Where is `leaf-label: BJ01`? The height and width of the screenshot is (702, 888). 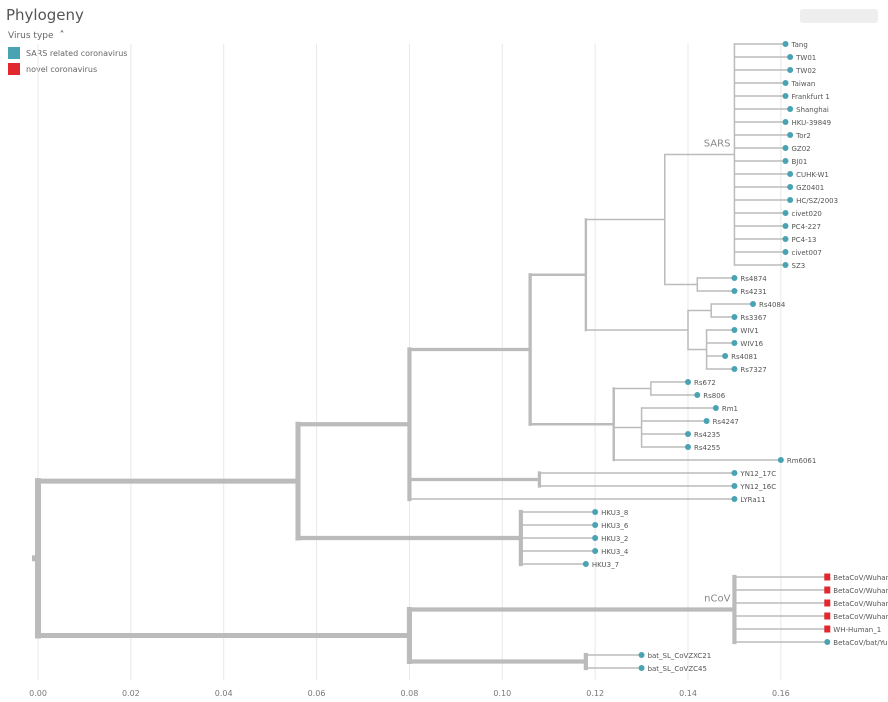
leaf-label: BJ01 is located at coordinates (800, 162).